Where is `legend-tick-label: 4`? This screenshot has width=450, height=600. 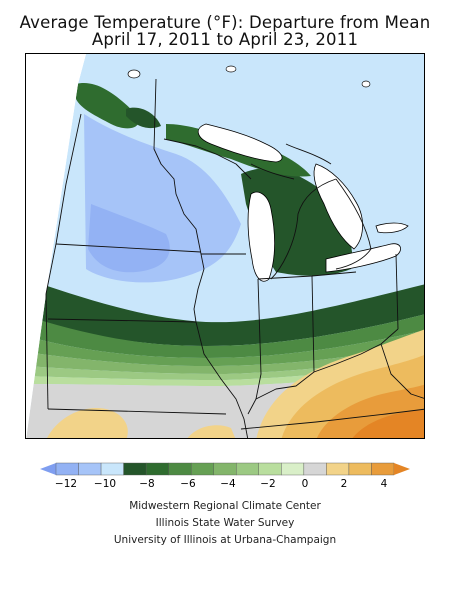 legend-tick-label: 4 is located at coordinates (384, 484).